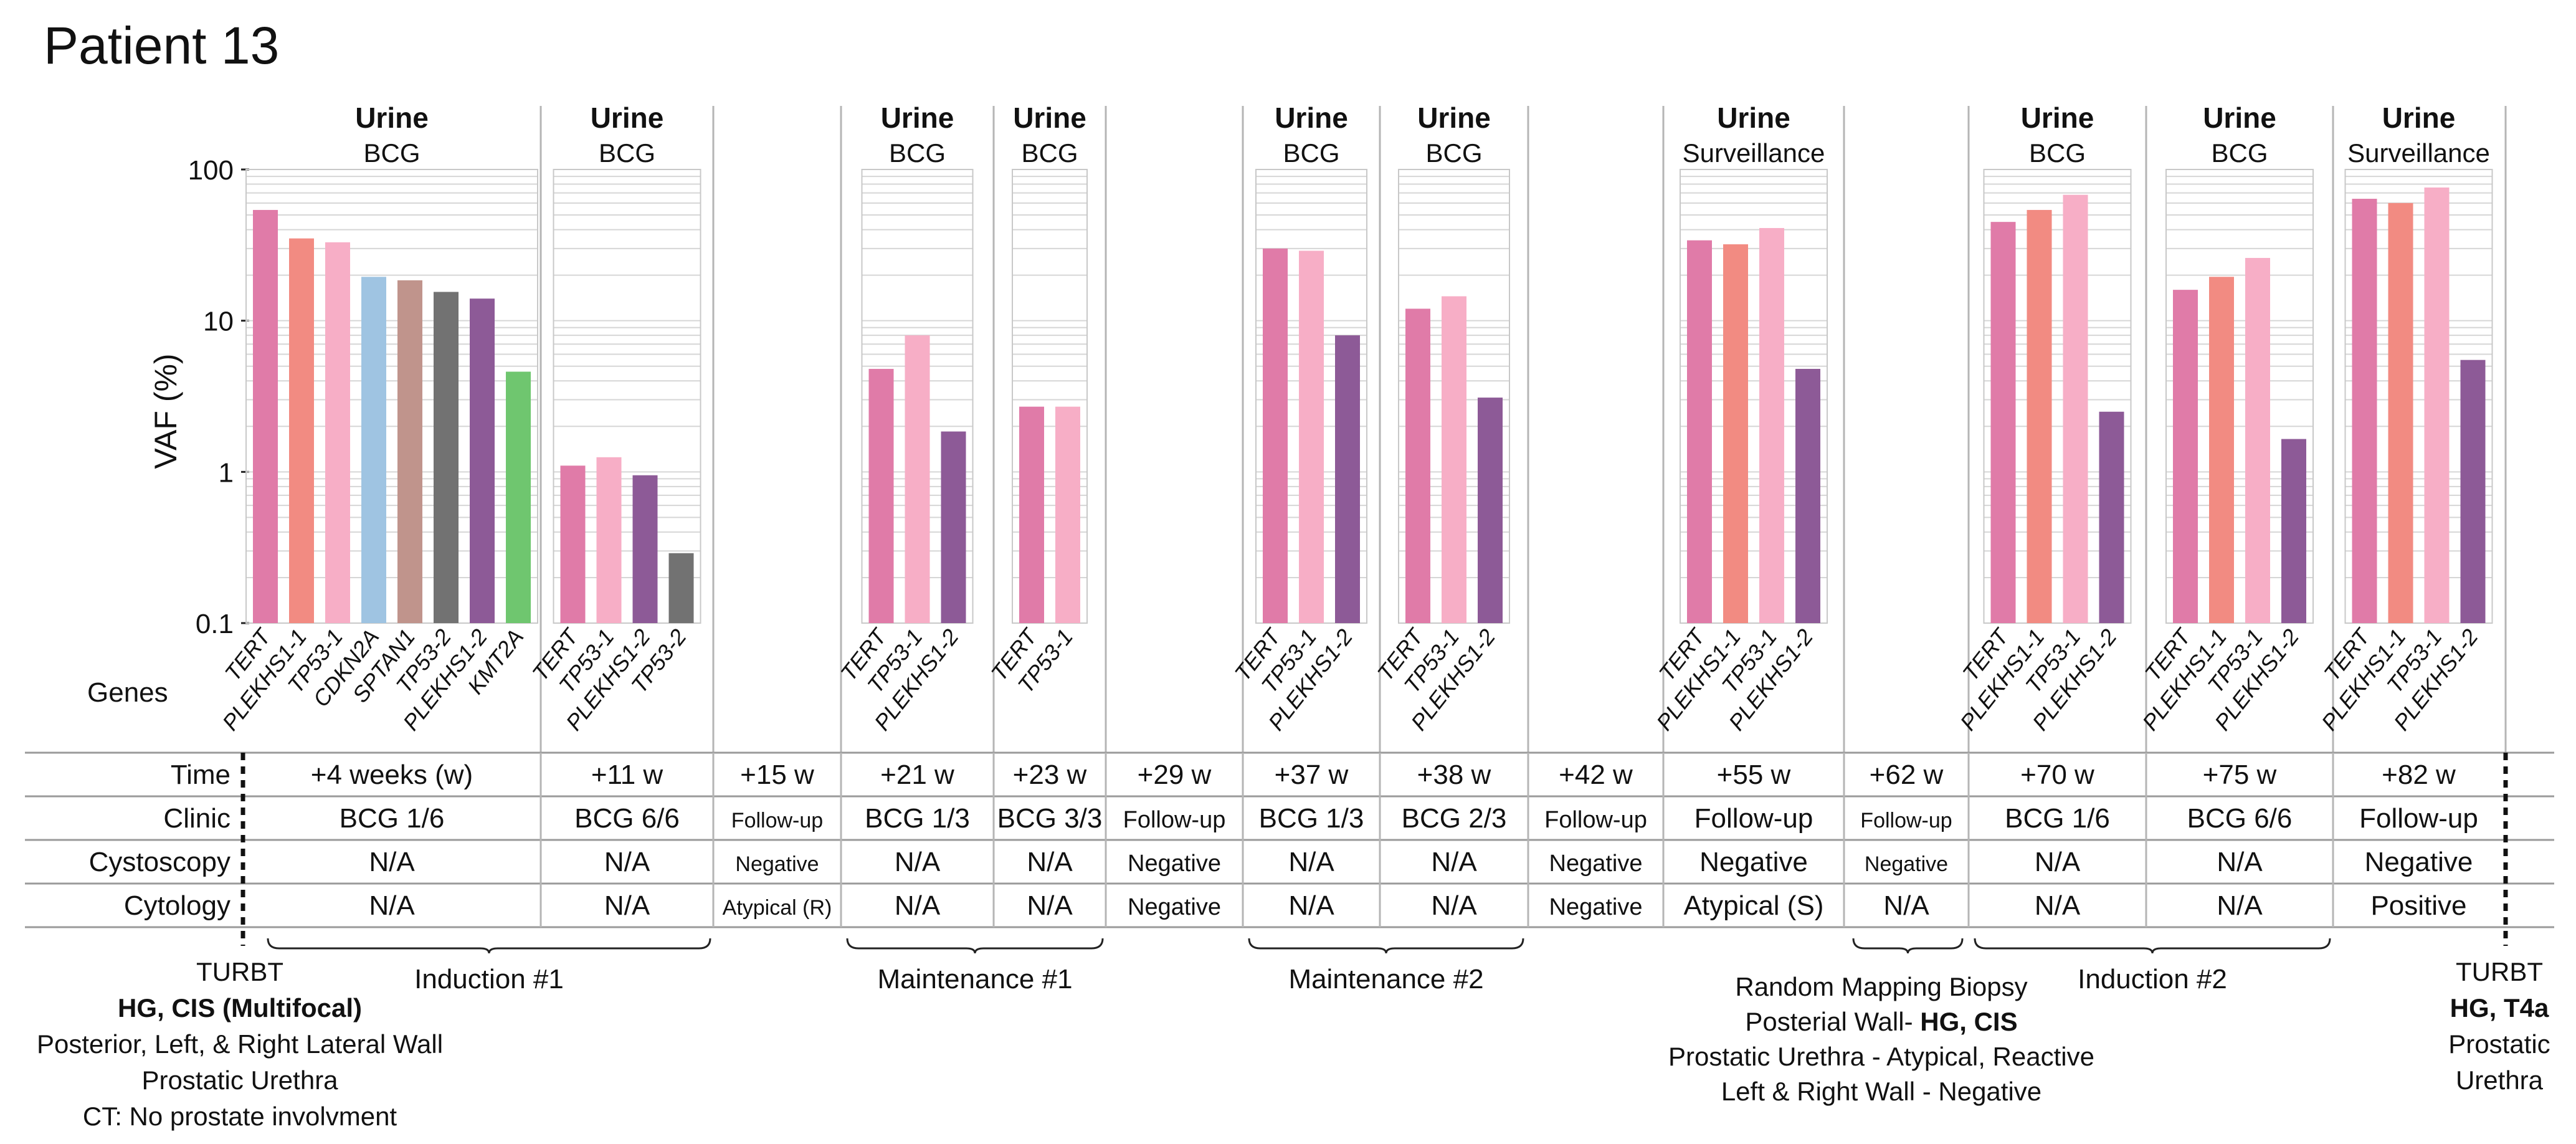 This screenshot has height=1144, width=2576. What do you see at coordinates (489, 979) in the screenshot?
I see `phase-label: Induction #1` at bounding box center [489, 979].